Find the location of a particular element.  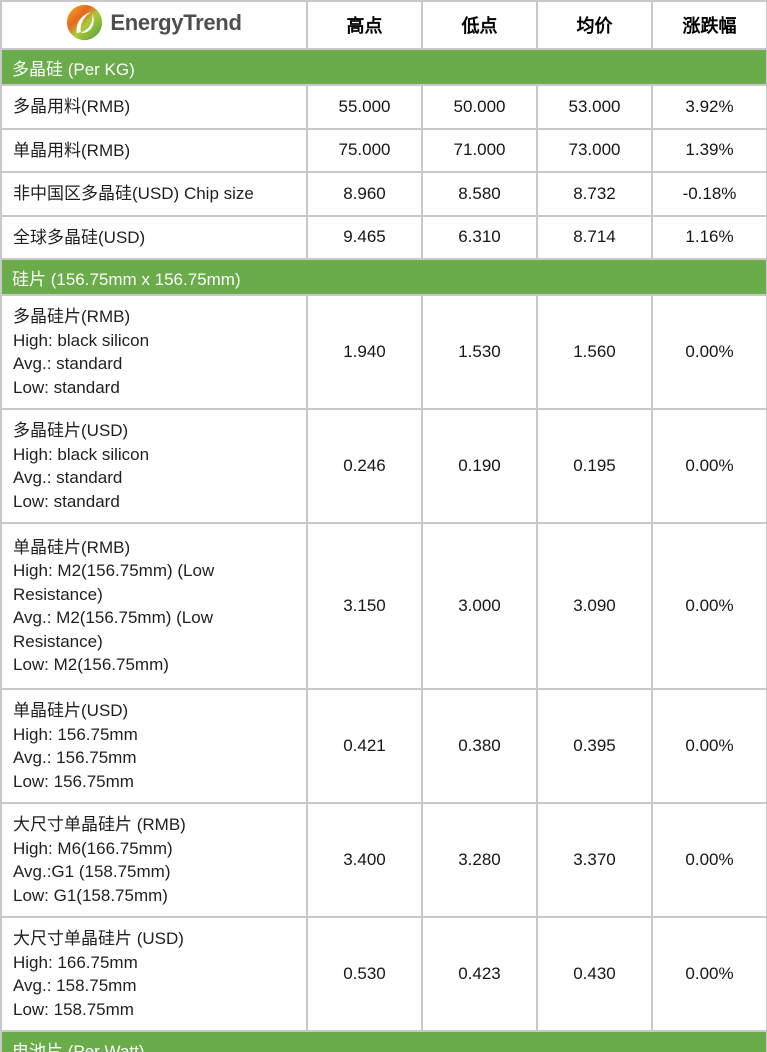

section-title: 多晶硅 (Per KG) is located at coordinates (383, 67).